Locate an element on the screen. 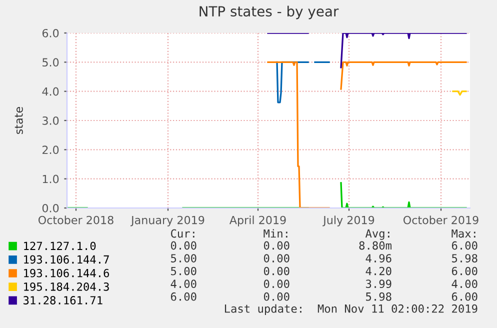  legend-label: 193.106.144.6 is located at coordinates (67, 273).